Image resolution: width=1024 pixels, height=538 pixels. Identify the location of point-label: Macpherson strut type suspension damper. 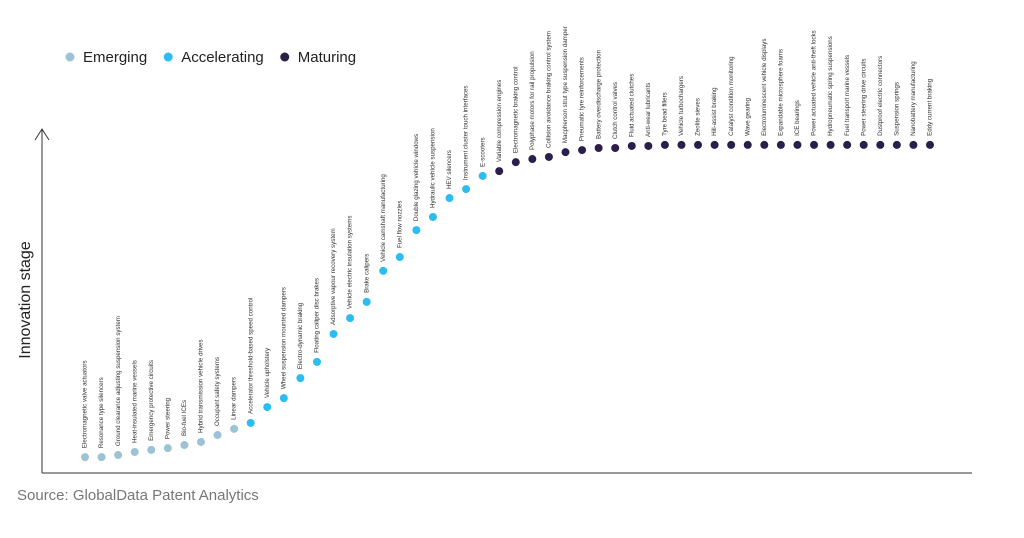
(565, 84).